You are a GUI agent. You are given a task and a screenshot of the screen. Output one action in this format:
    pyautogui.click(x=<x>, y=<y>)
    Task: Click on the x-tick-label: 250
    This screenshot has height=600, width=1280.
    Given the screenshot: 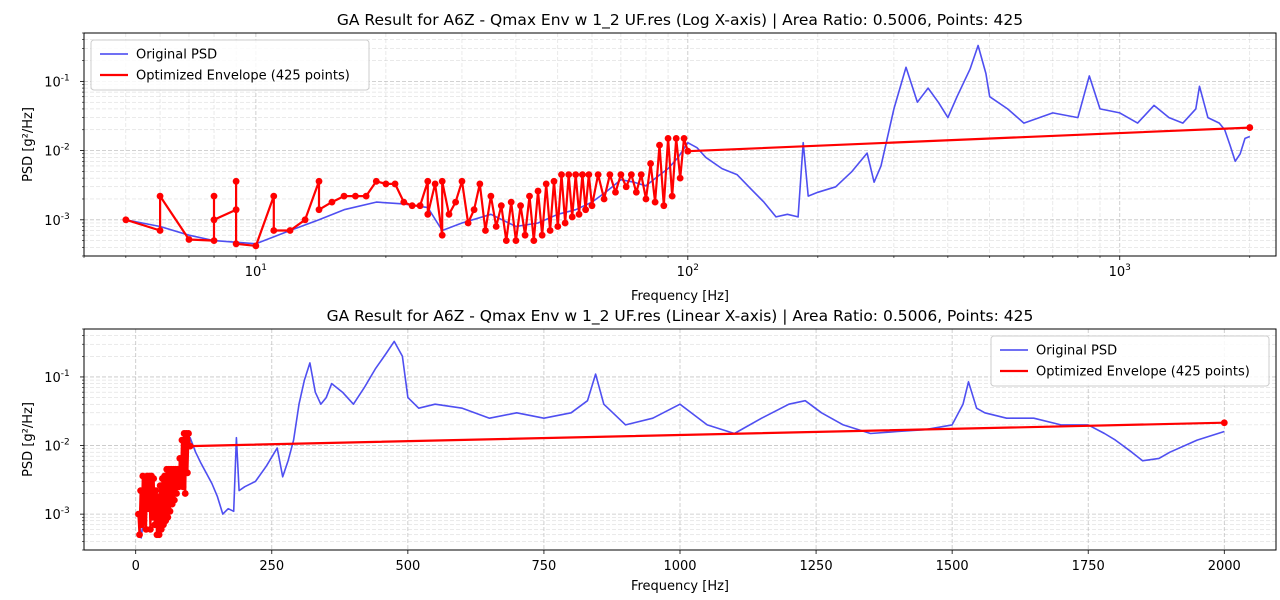 What is the action you would take?
    pyautogui.click(x=271, y=566)
    